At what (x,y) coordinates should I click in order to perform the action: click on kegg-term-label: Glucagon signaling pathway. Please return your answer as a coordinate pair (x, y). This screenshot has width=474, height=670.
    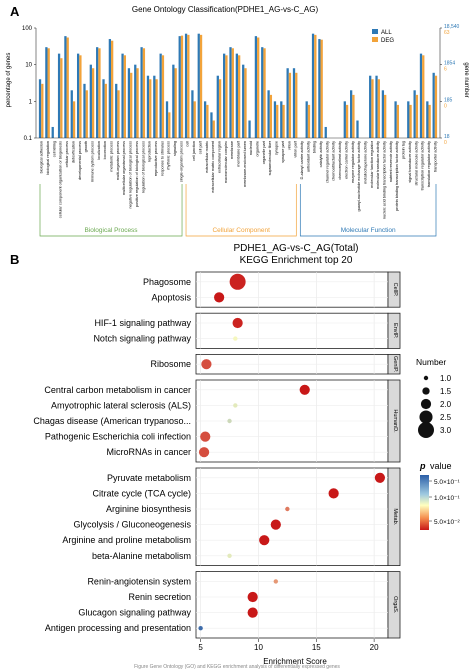
    Looking at the image, I should click on (134, 613).